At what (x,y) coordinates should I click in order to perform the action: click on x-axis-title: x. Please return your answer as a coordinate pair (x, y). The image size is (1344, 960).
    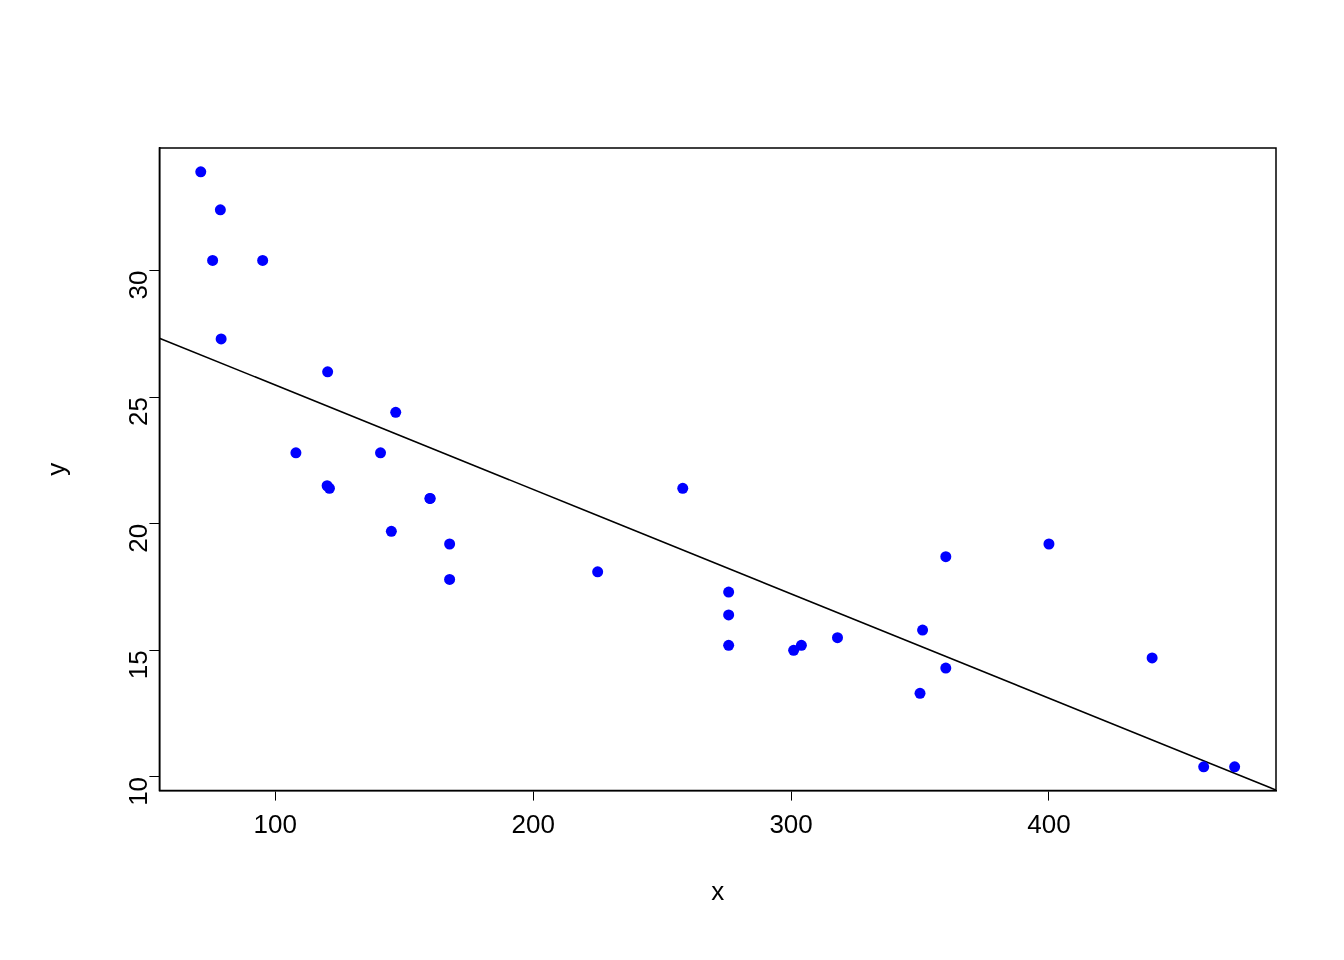
    Looking at the image, I should click on (718, 890).